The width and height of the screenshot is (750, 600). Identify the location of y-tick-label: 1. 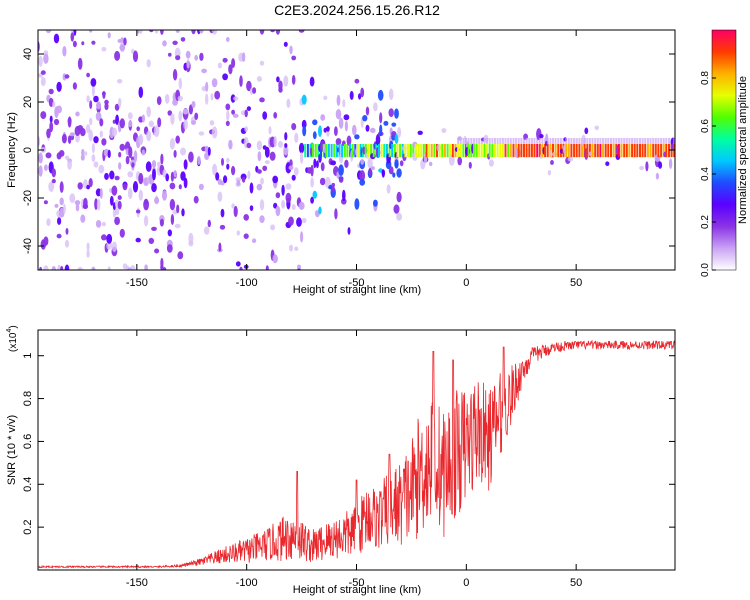
(28, 356).